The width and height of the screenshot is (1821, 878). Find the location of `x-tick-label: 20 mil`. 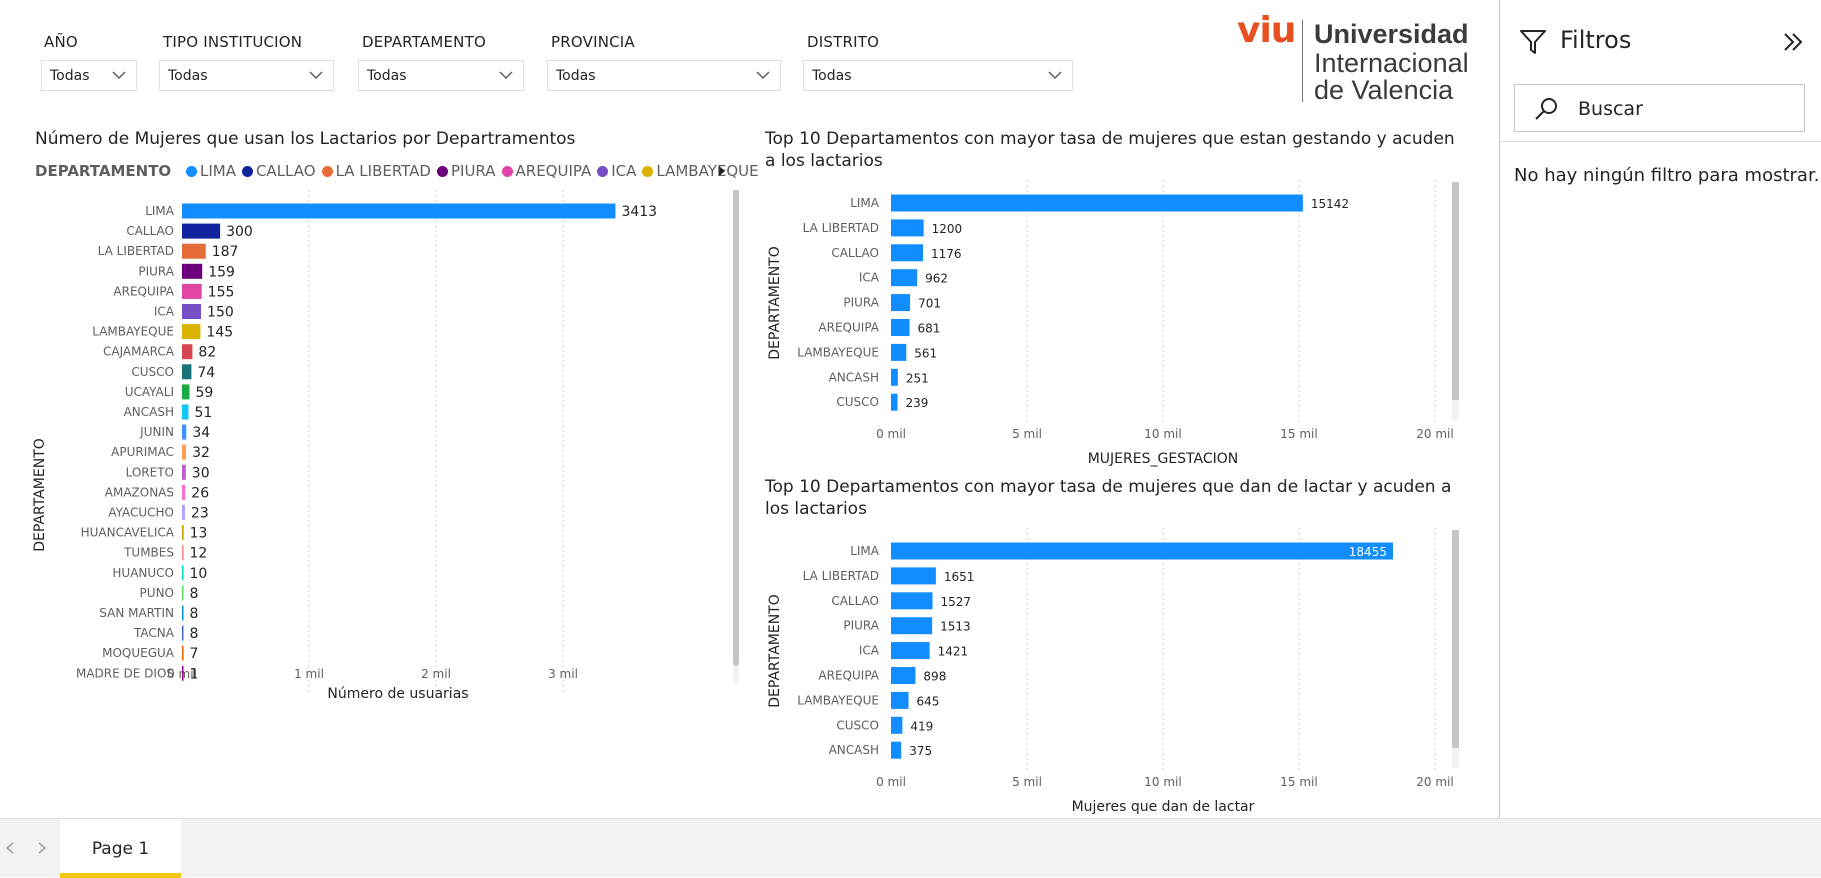

x-tick-label: 20 mil is located at coordinates (1434, 782).